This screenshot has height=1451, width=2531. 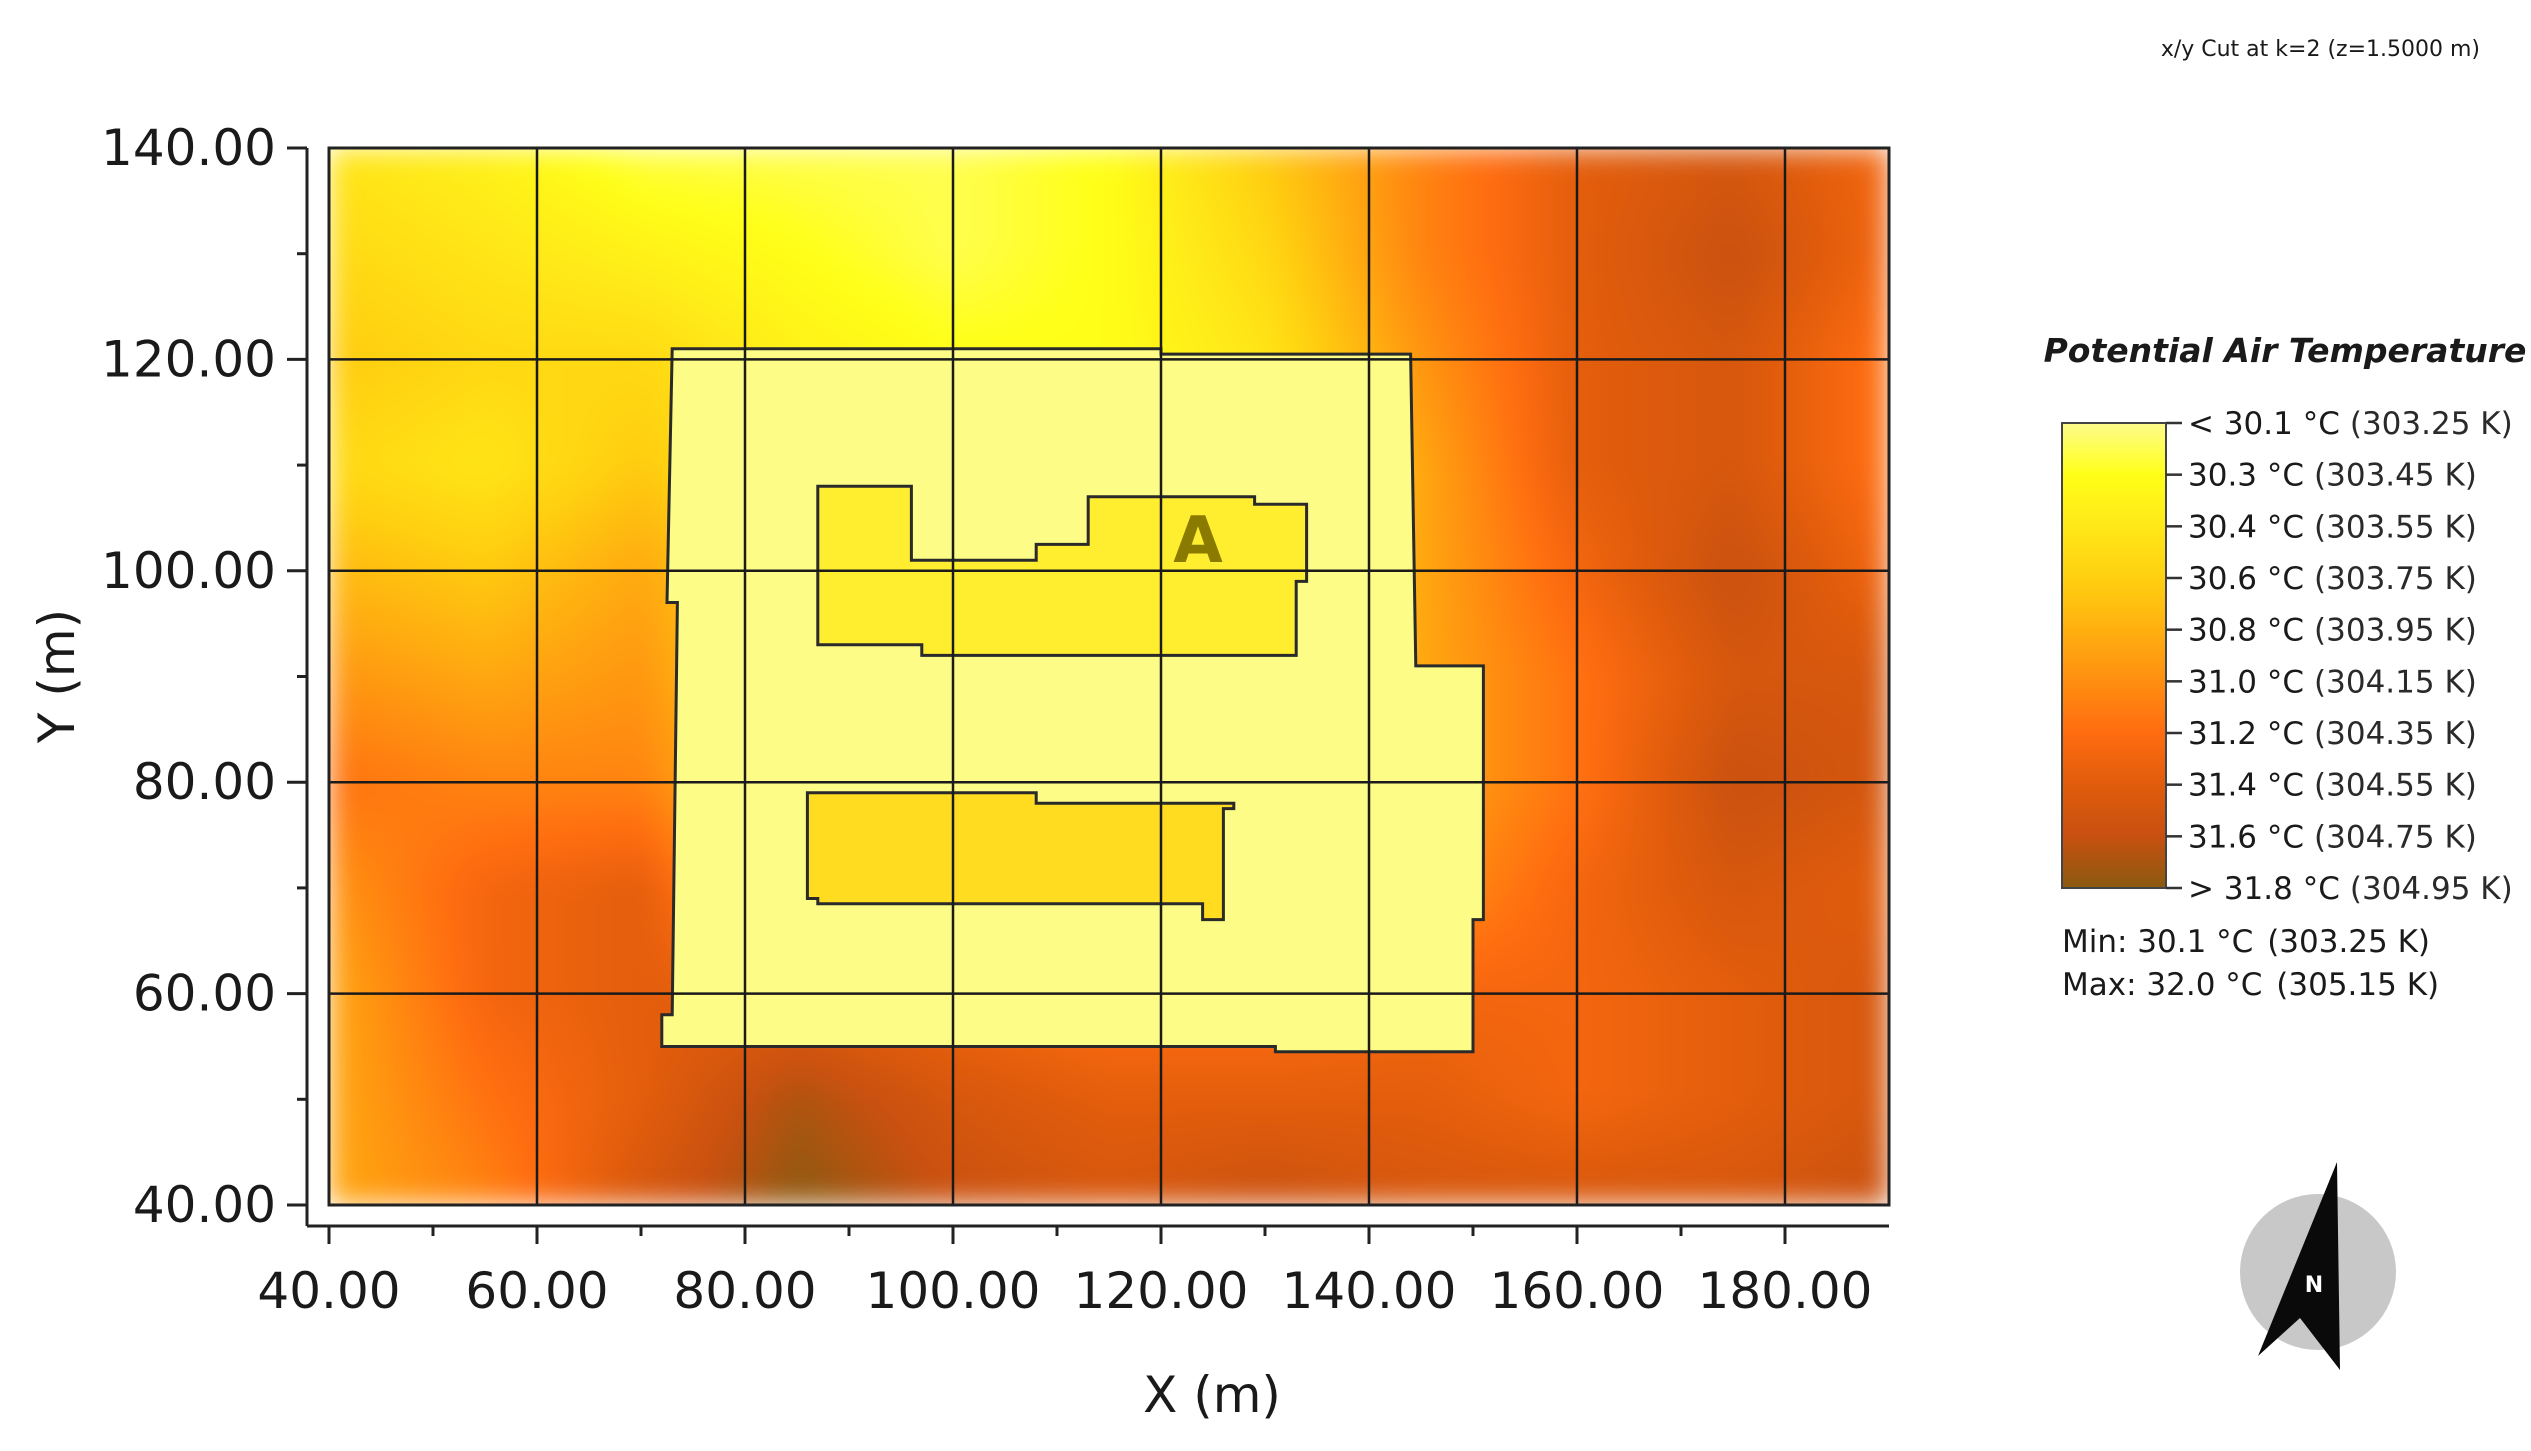 I want to click on legend-entry-label: 31.6 °C (304.75 K), so click(x=2332, y=837).